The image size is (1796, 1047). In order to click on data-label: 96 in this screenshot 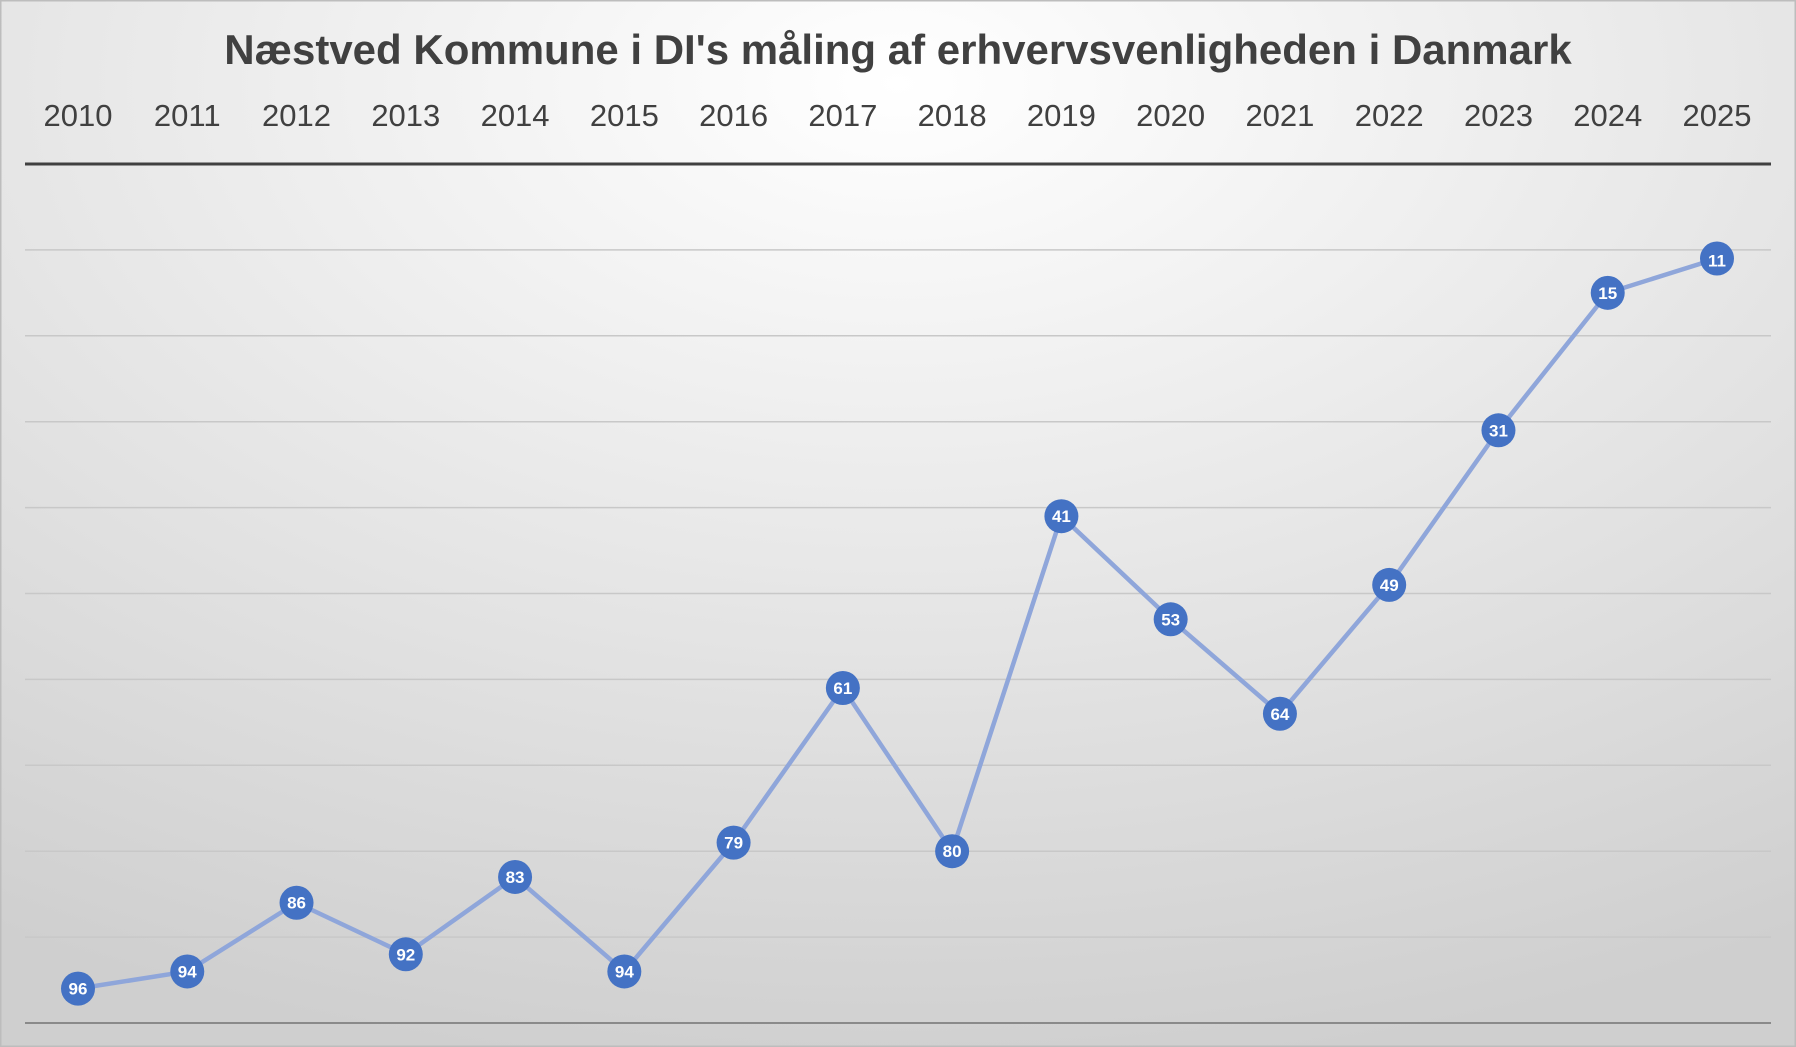, I will do `click(78, 989)`.